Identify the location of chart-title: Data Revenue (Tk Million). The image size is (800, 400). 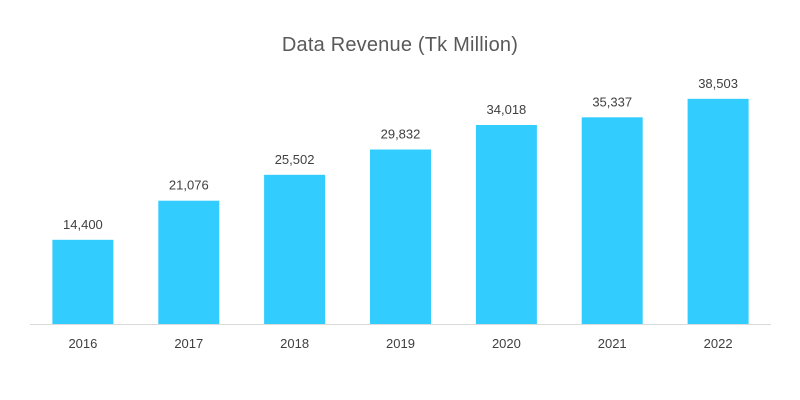
(400, 45).